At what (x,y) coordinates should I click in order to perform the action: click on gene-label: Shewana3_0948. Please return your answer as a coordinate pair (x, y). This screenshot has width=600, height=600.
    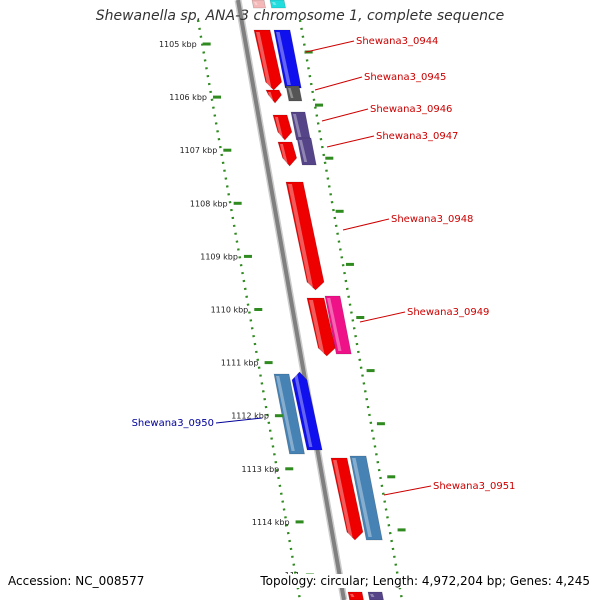
    Looking at the image, I should click on (432, 219).